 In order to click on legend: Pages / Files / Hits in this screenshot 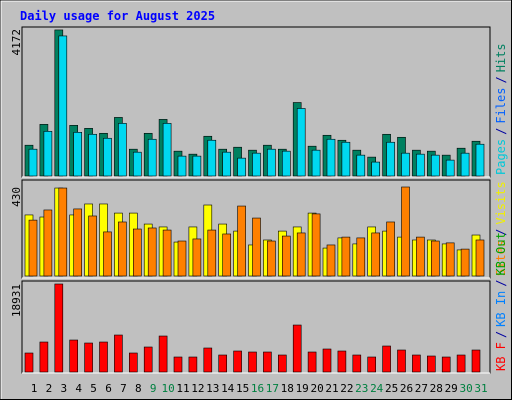, I will do `click(501, 109)`.